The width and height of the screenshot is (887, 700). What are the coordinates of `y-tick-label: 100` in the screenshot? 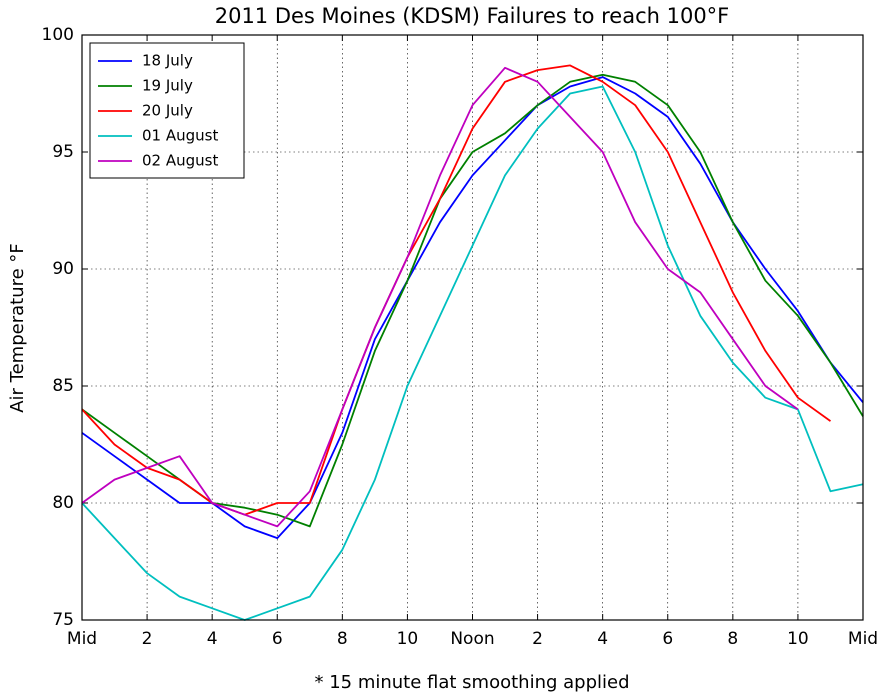 It's located at (58, 35).